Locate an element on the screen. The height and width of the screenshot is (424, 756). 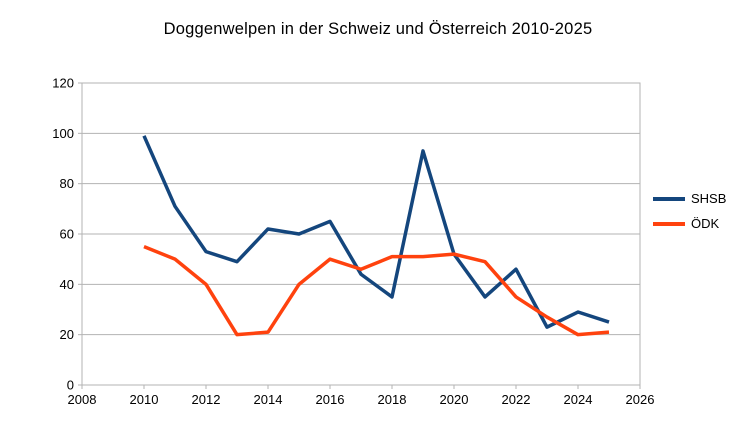
x-tick-label-2026: 2026 is located at coordinates (640, 399).